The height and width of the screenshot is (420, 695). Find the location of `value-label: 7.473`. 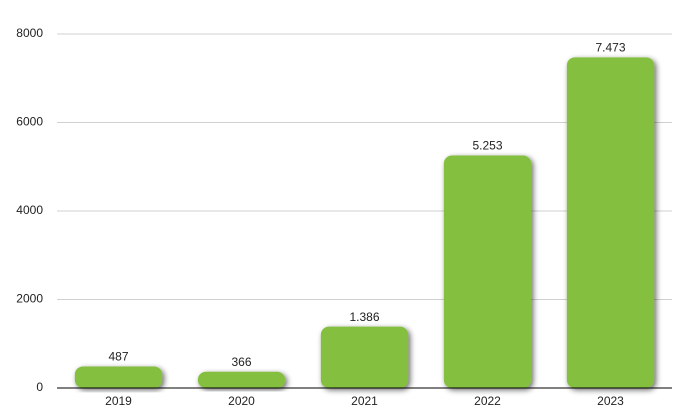

value-label: 7.473 is located at coordinates (610, 47).